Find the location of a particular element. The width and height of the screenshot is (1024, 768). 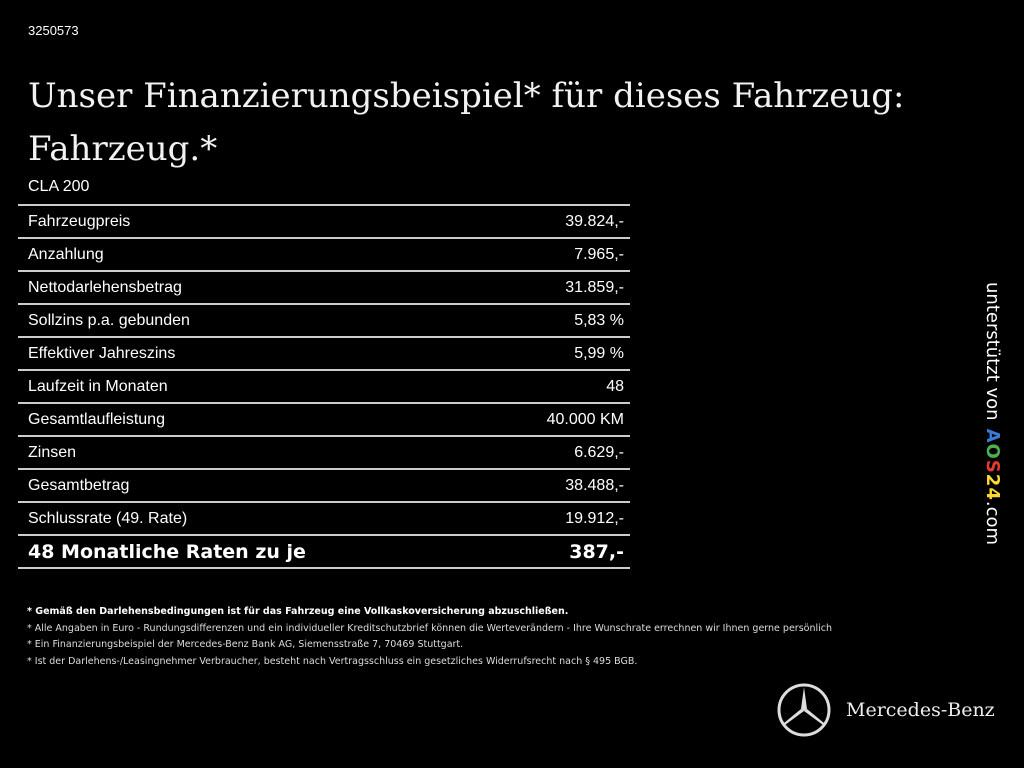

brand-letter: S is located at coordinates (992, 466).